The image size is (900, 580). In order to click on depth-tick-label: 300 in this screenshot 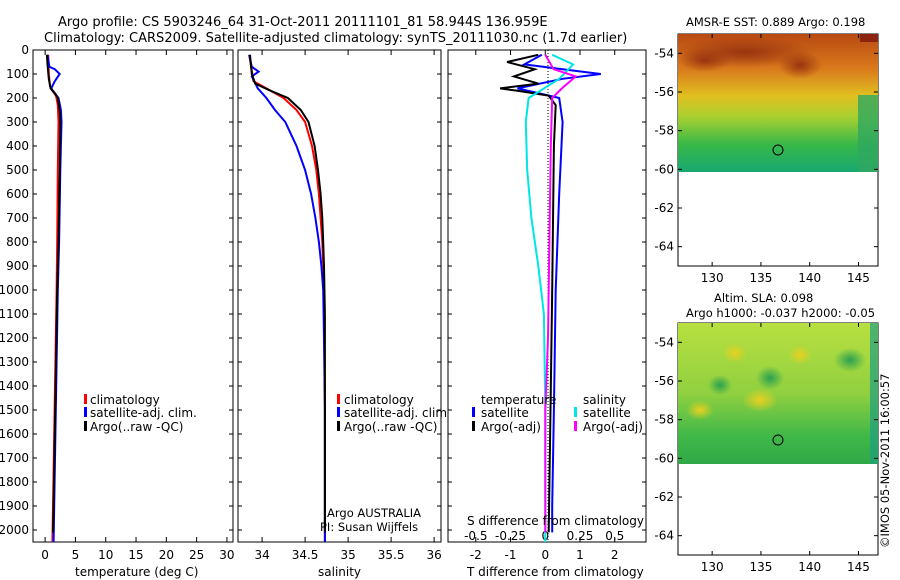, I will do `click(17, 122)`.